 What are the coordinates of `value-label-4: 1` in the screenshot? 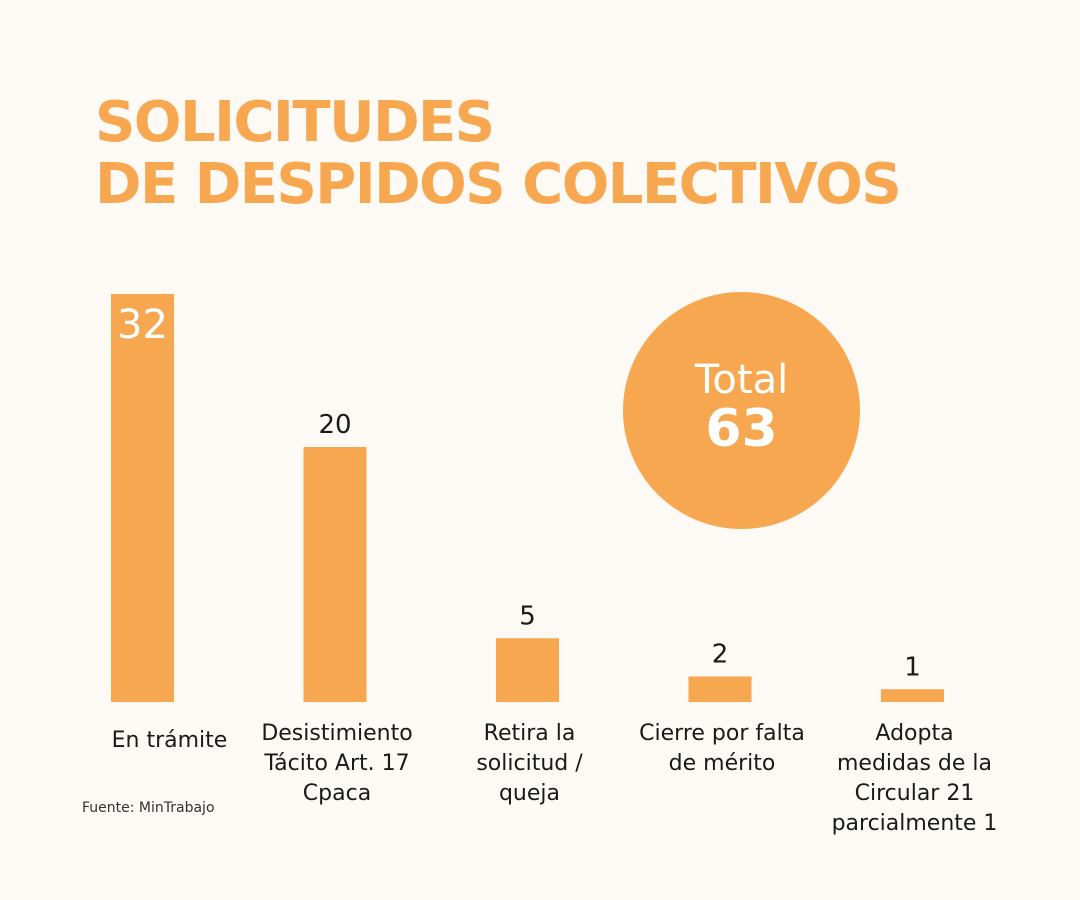 It's located at (912, 667).